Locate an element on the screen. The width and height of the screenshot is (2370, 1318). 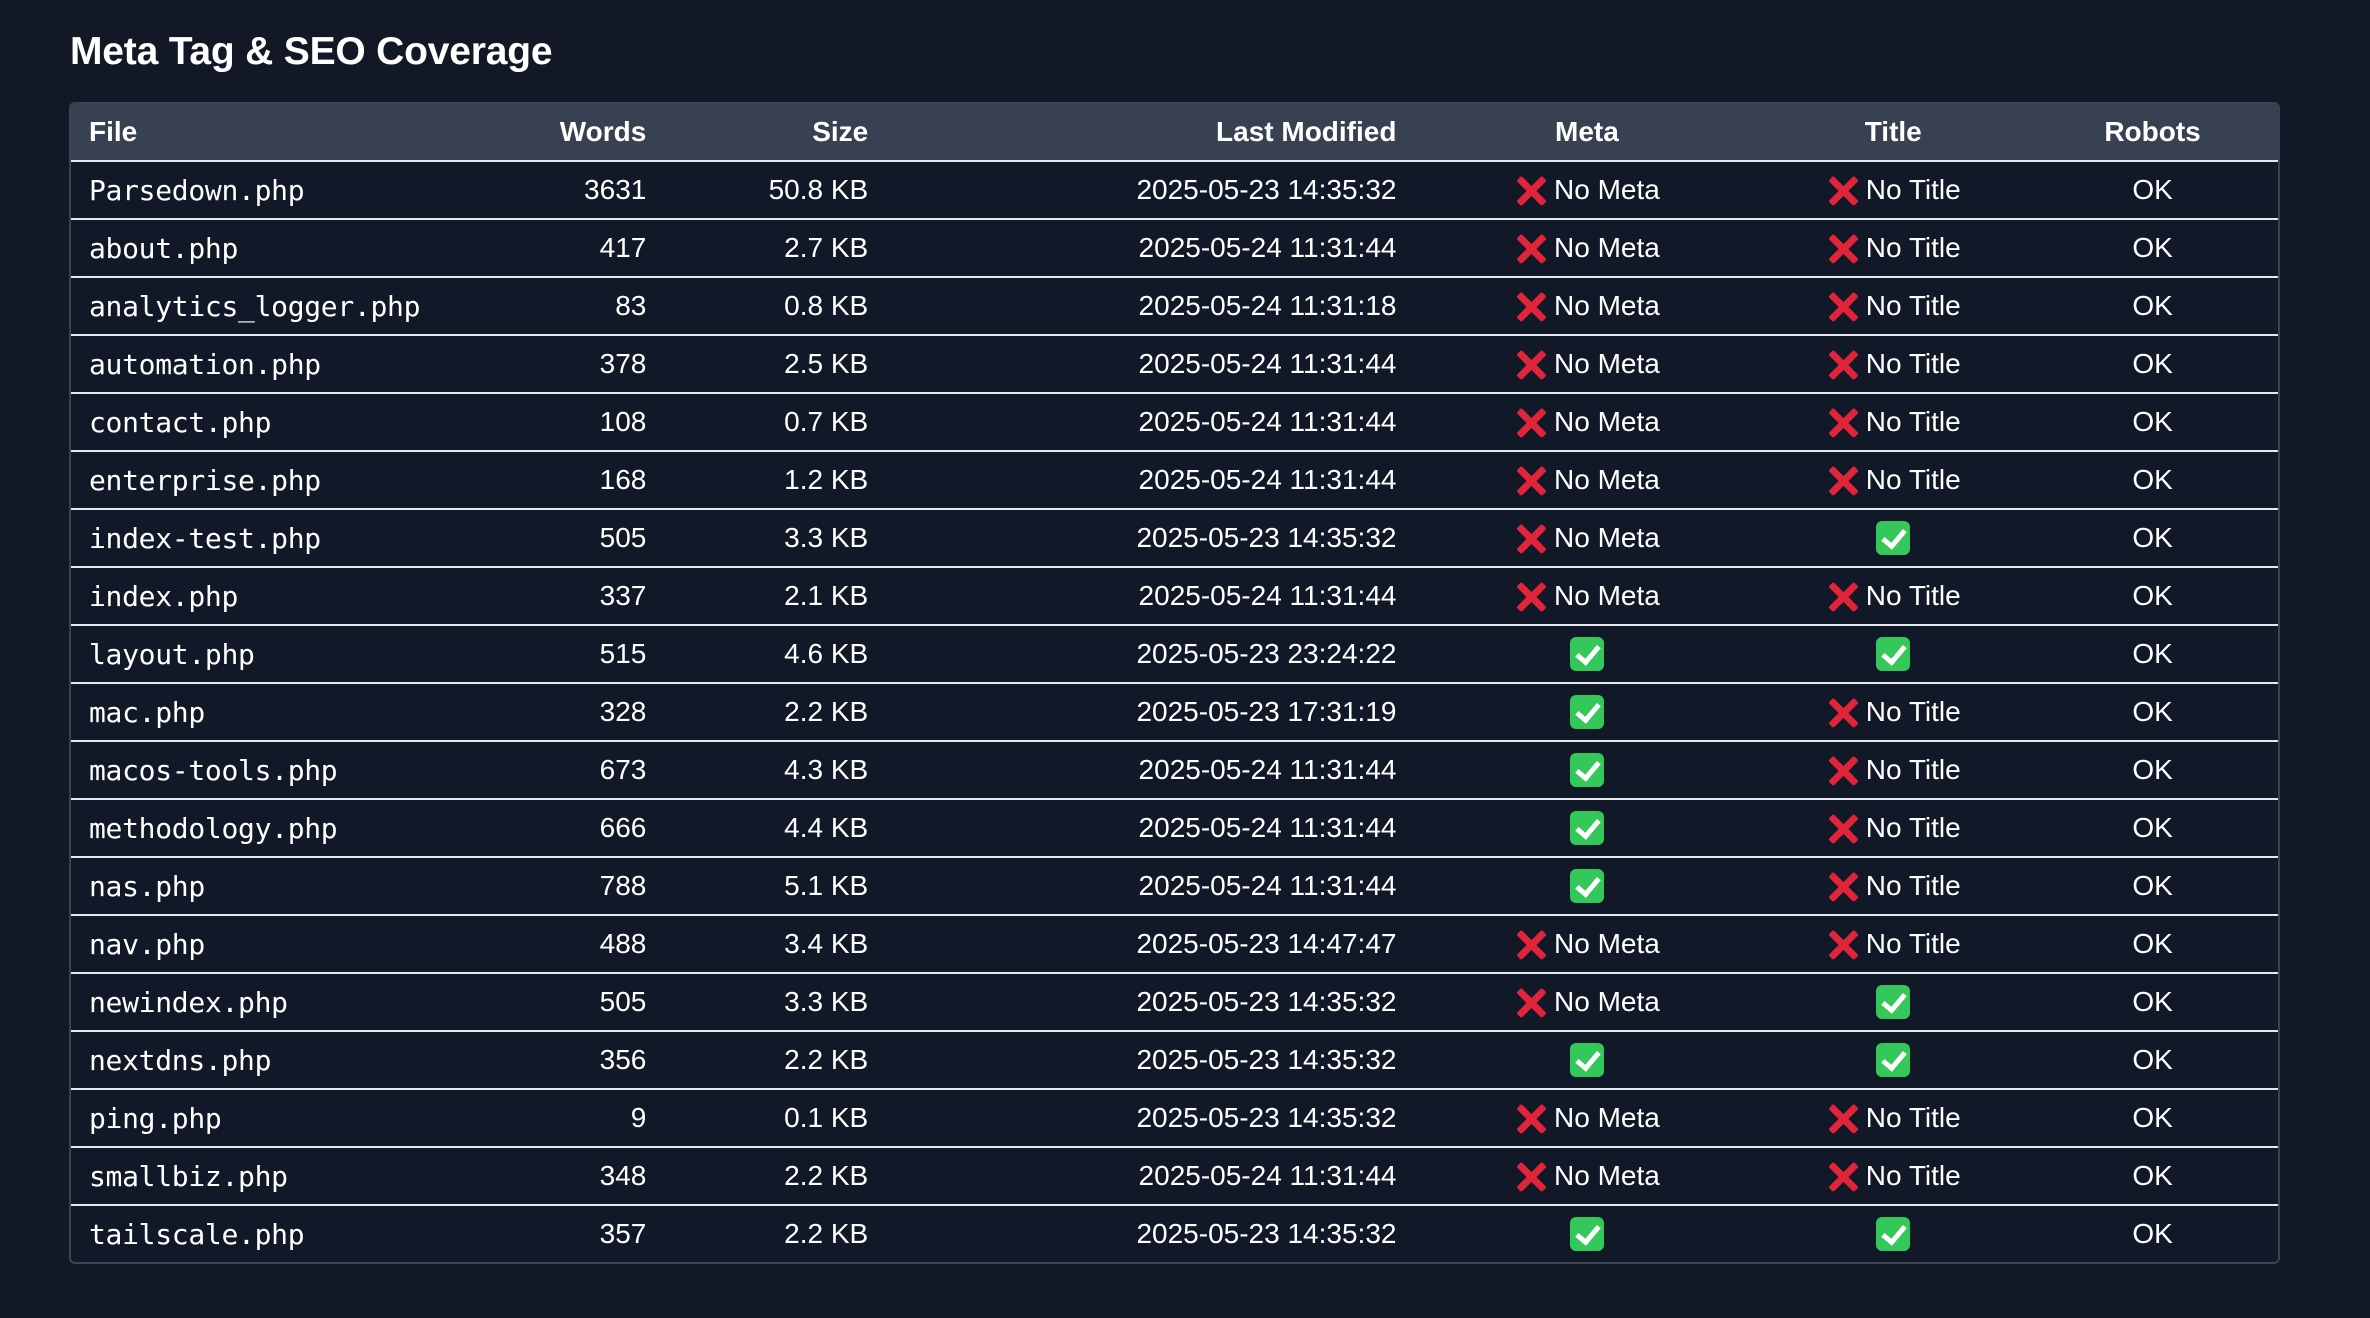
word-count-cell: 788 is located at coordinates (516, 886).